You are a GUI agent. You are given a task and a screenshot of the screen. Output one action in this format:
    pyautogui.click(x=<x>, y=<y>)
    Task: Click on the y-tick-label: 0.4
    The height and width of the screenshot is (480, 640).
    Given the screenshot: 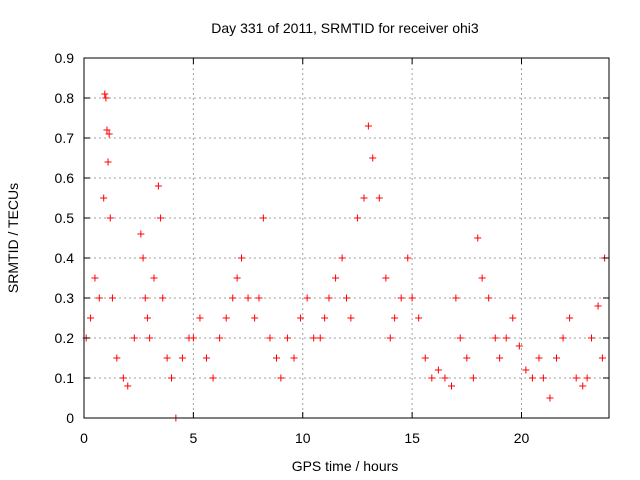 What is the action you would take?
    pyautogui.click(x=65, y=258)
    